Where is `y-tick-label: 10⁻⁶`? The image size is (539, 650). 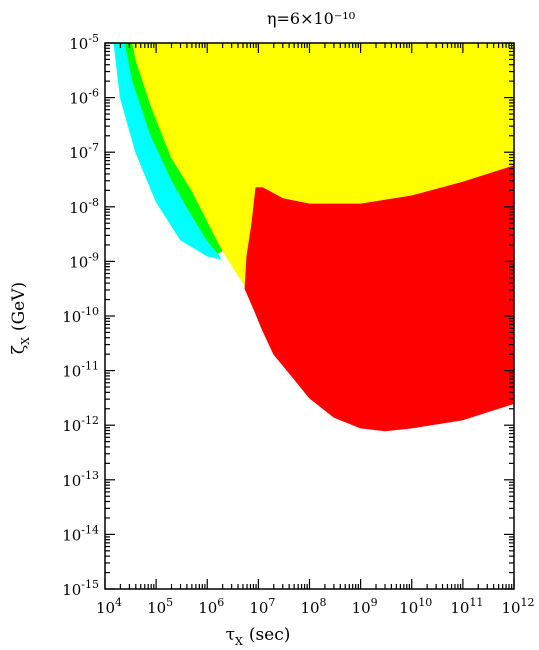 y-tick-label: 10⁻⁶ is located at coordinates (84, 97).